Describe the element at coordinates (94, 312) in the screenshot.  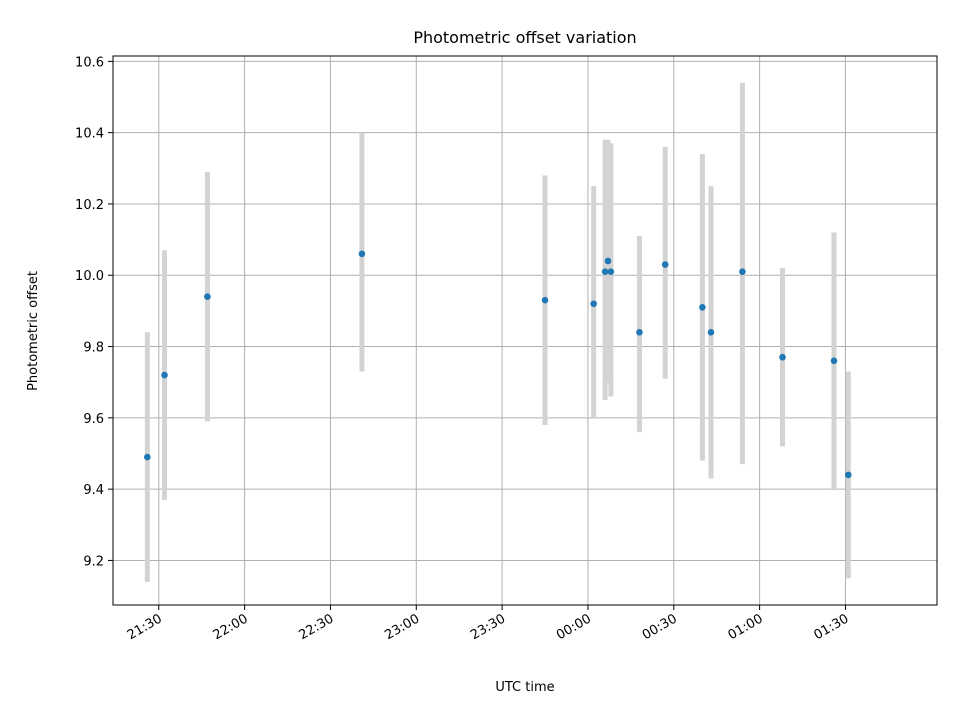
I see `y-axis: 9.2 9.4 9.6 9.8 10.0 10.2 10.4 10.6` at that location.